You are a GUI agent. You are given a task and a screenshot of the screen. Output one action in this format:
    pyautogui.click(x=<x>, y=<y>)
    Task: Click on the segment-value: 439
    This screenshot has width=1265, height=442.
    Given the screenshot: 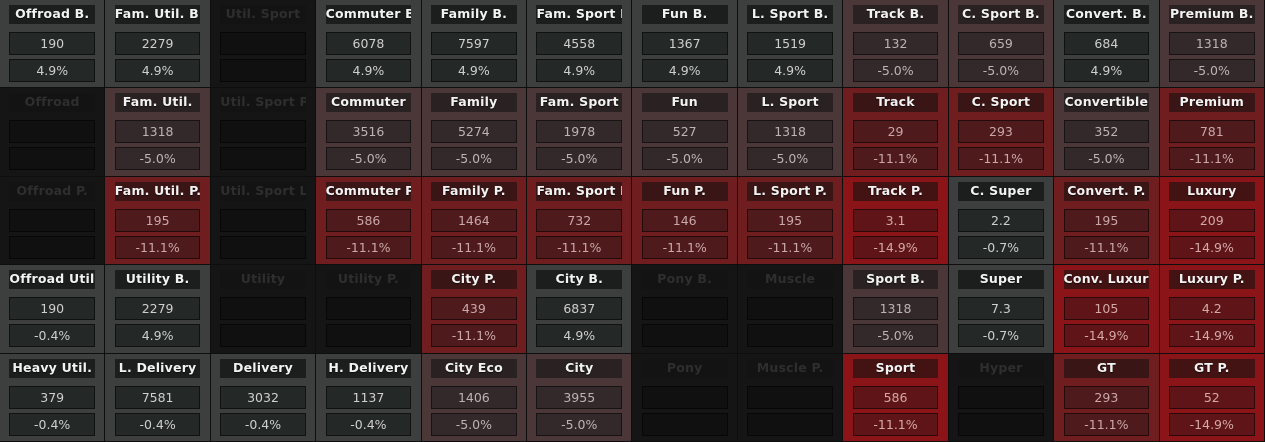 What is the action you would take?
    pyautogui.click(x=474, y=309)
    